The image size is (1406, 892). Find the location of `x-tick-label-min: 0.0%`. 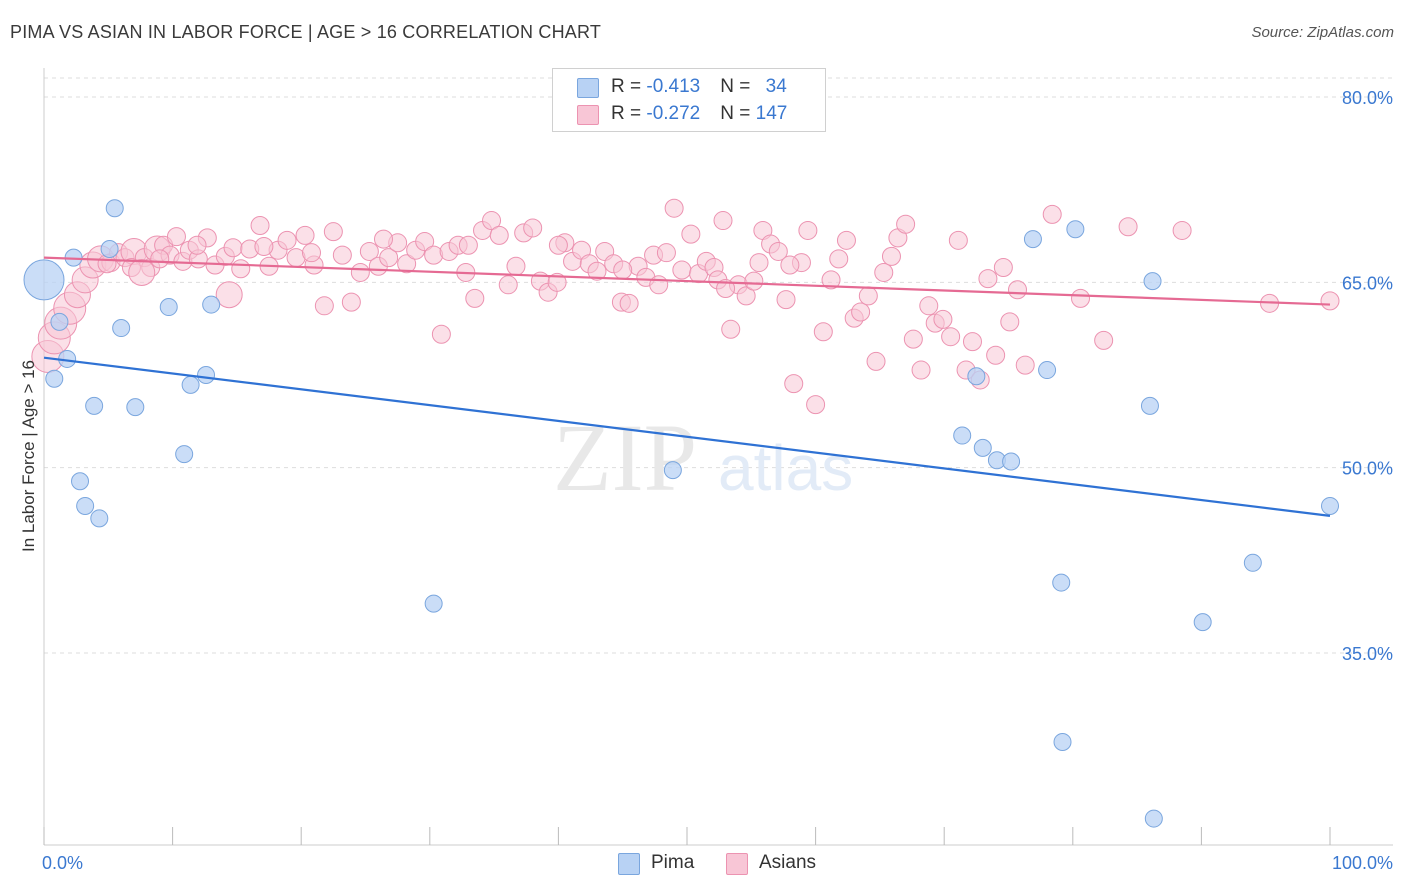

x-tick-label-min: 0.0% is located at coordinates (62, 863).